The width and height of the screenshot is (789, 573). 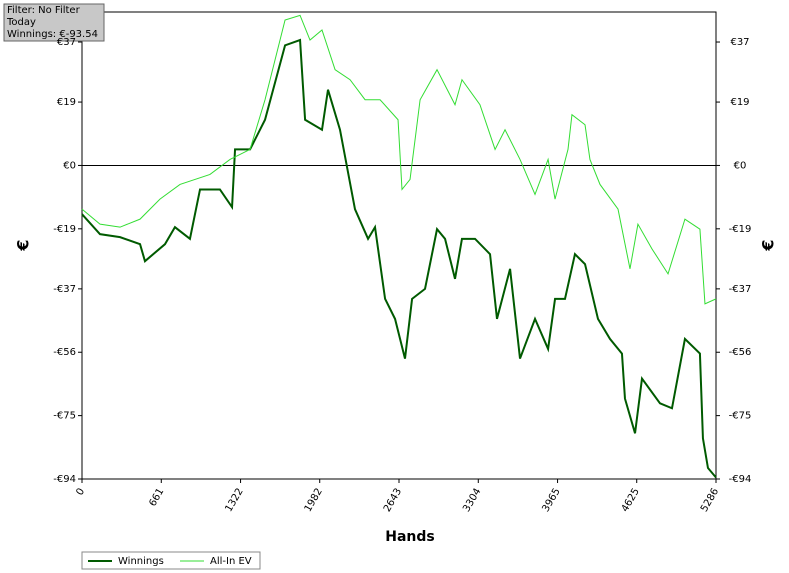 I want to click on y2-tick-label: €19, so click(x=739, y=102).